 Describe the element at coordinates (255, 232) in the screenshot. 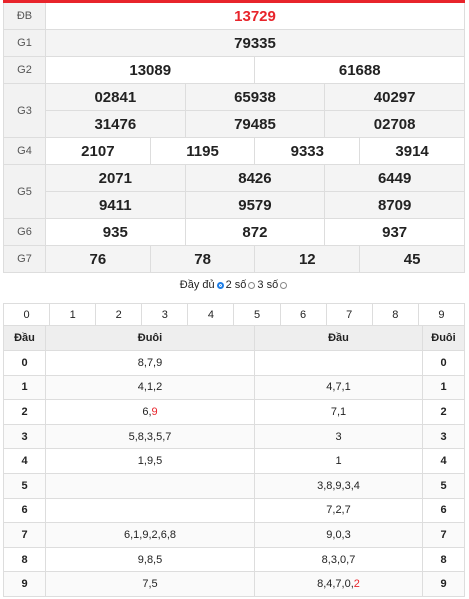

I see `prize-number: 872` at that location.